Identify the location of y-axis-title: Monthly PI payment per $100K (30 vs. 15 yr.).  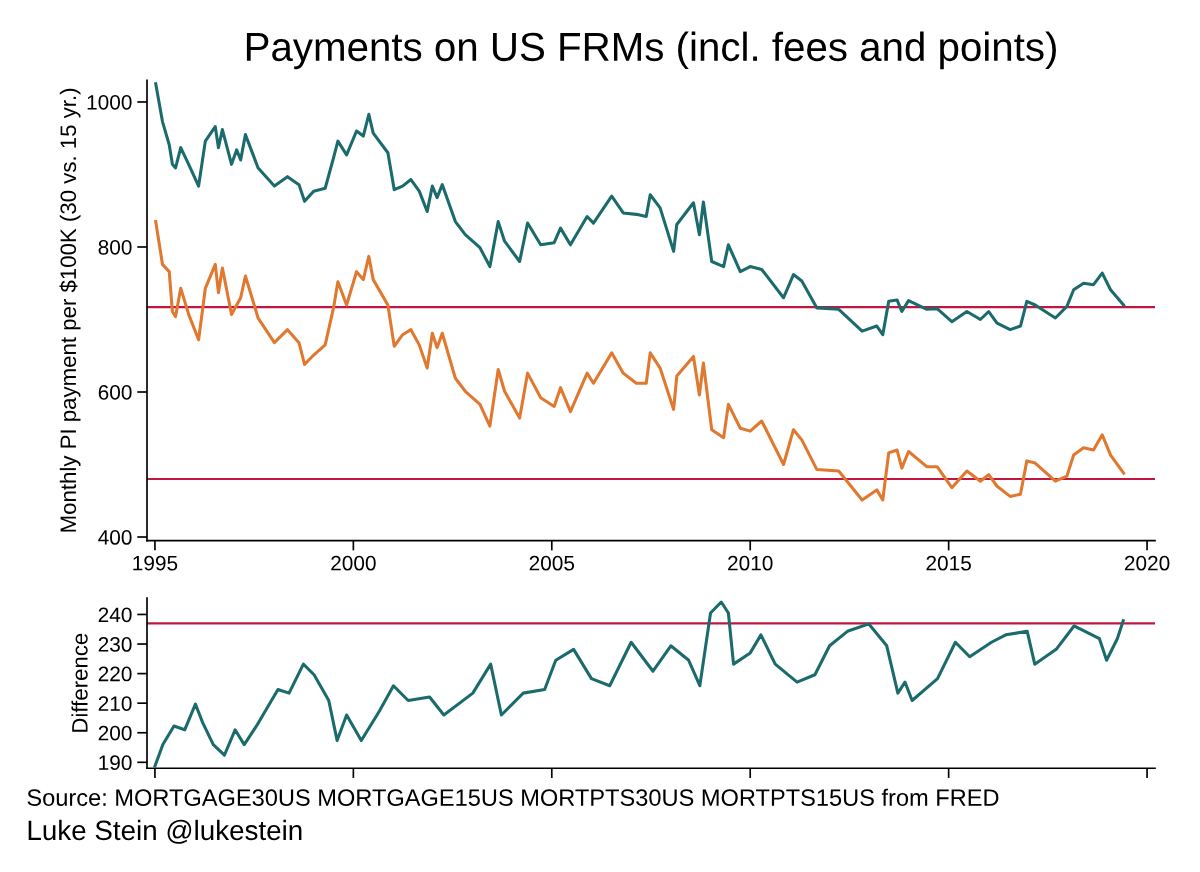
(70, 310).